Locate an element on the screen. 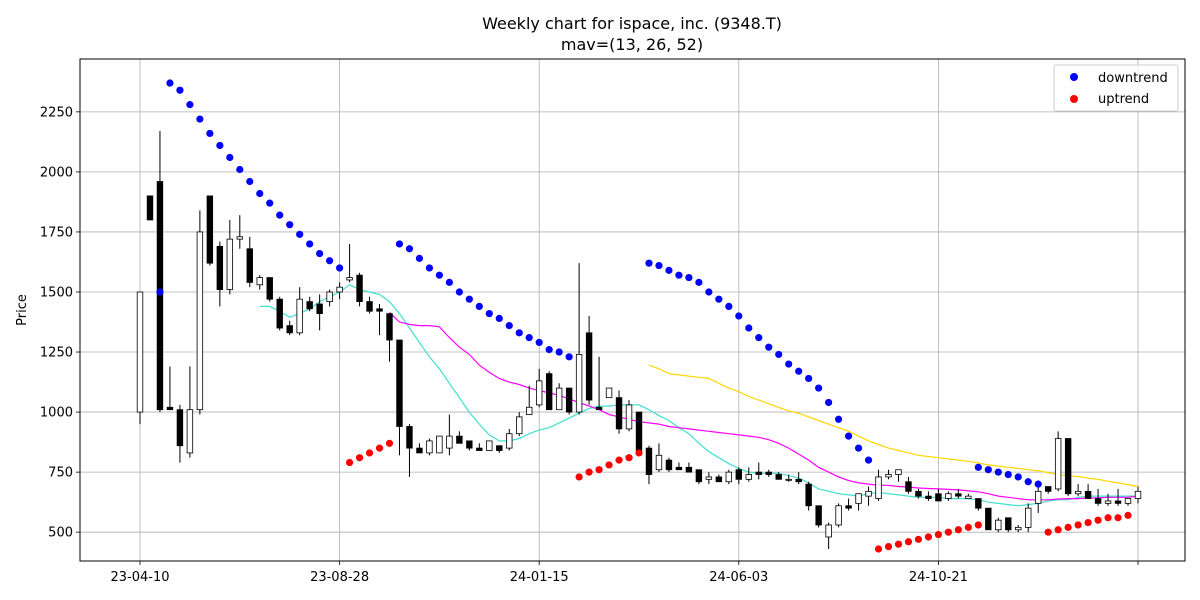 Image resolution: width=1200 pixels, height=600 pixels. y-axis-label: Price is located at coordinates (22, 310).